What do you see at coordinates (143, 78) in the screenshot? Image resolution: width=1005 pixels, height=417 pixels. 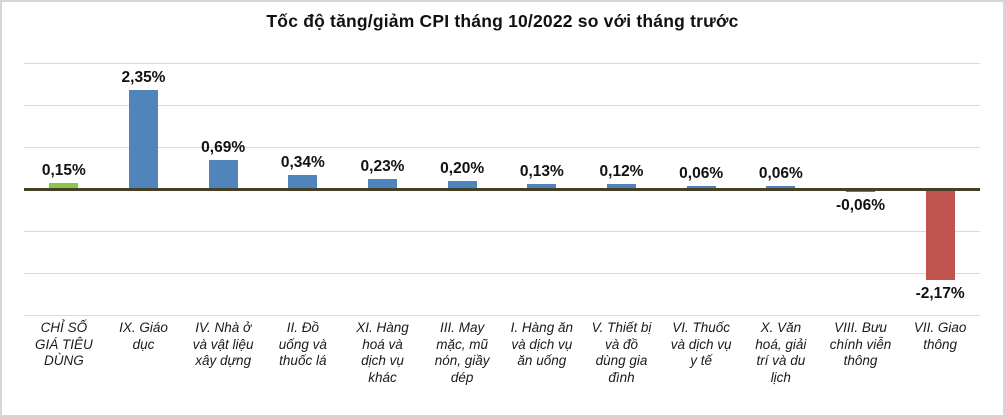 I see `bar-value-label: 2,35%` at bounding box center [143, 78].